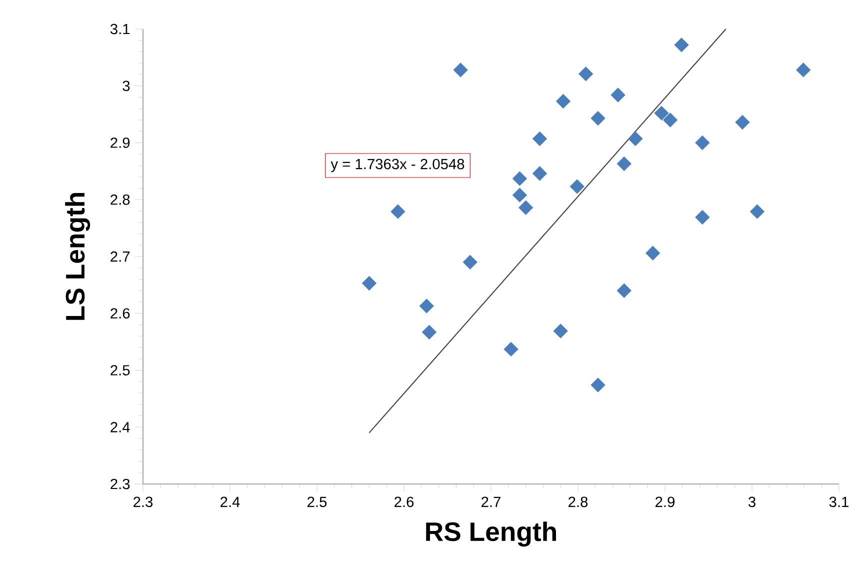 The width and height of the screenshot is (862, 586). I want to click on x-tick-label: 3.1, so click(838, 502).